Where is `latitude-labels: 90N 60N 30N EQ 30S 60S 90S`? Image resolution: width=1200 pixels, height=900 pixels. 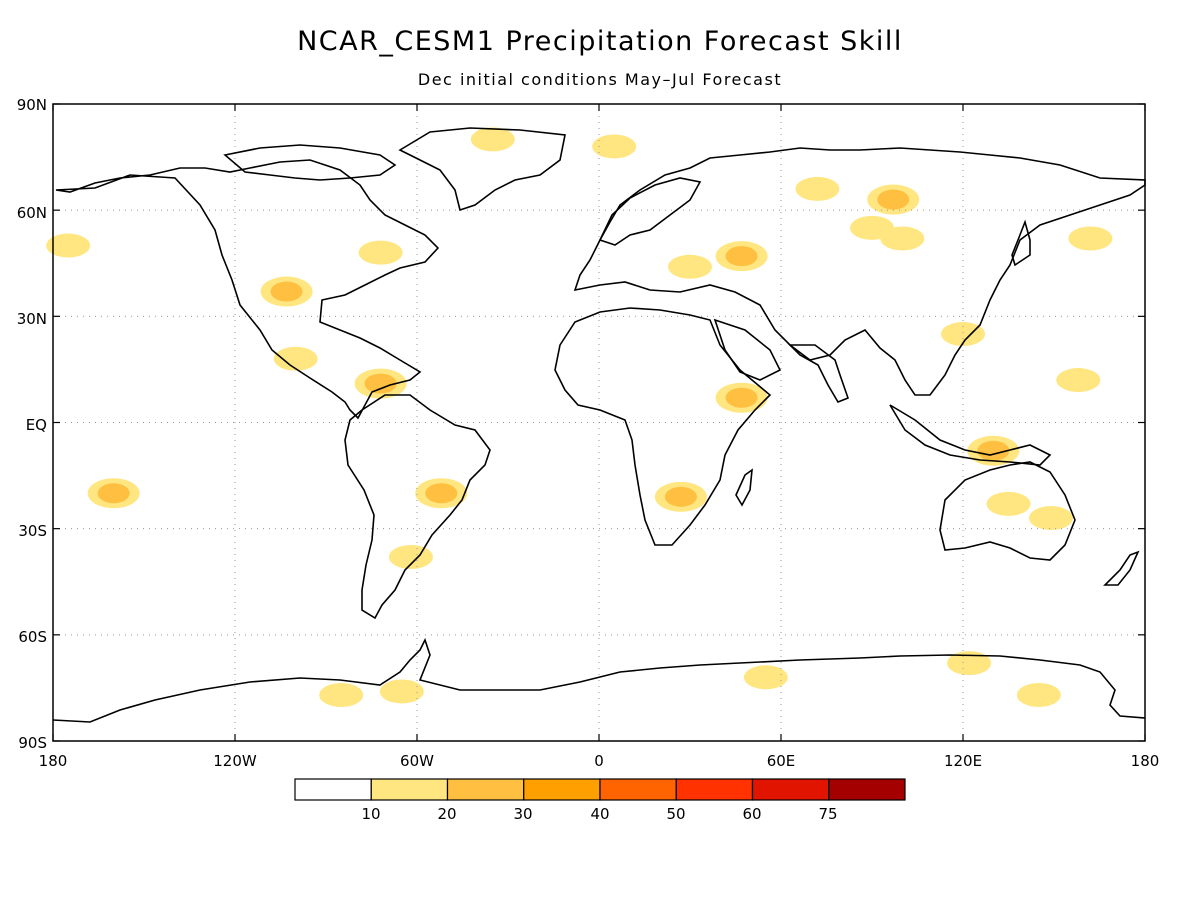 latitude-labels: 90N 60N 30N EQ 30S 60S 90S is located at coordinates (32, 424).